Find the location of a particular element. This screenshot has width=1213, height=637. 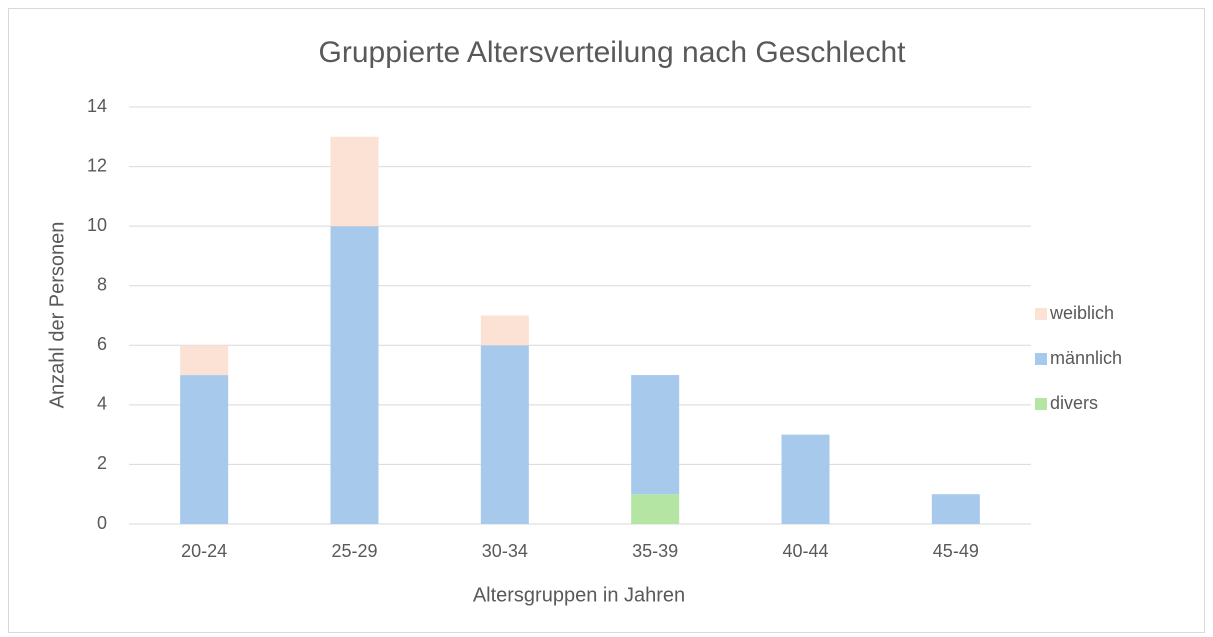

legend-label: divers is located at coordinates (1074, 403).